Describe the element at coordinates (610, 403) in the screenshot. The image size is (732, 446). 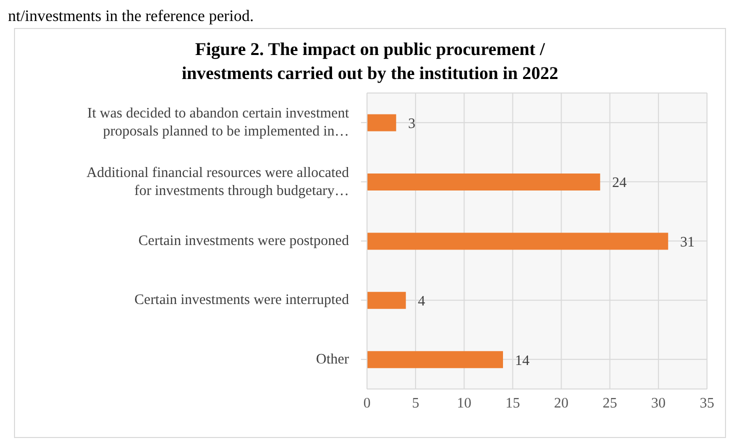
I see `x-tick-label: 25` at that location.